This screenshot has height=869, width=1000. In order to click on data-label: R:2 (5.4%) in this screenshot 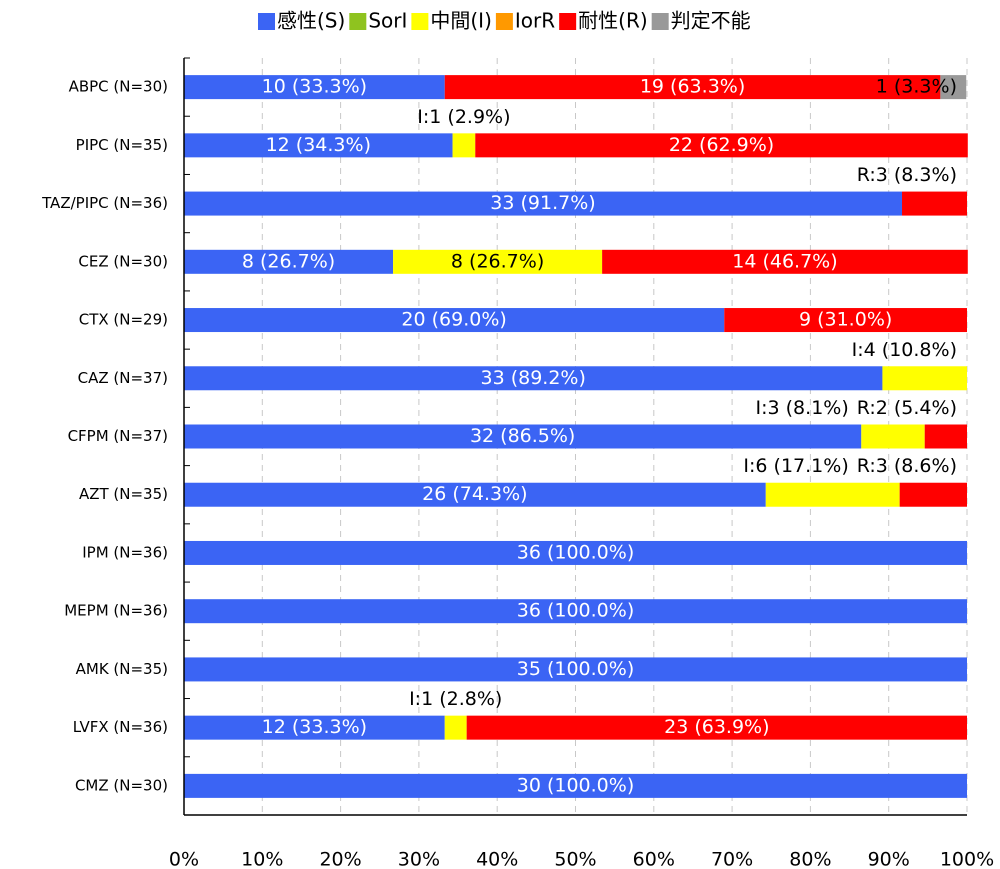, I will do `click(907, 408)`.